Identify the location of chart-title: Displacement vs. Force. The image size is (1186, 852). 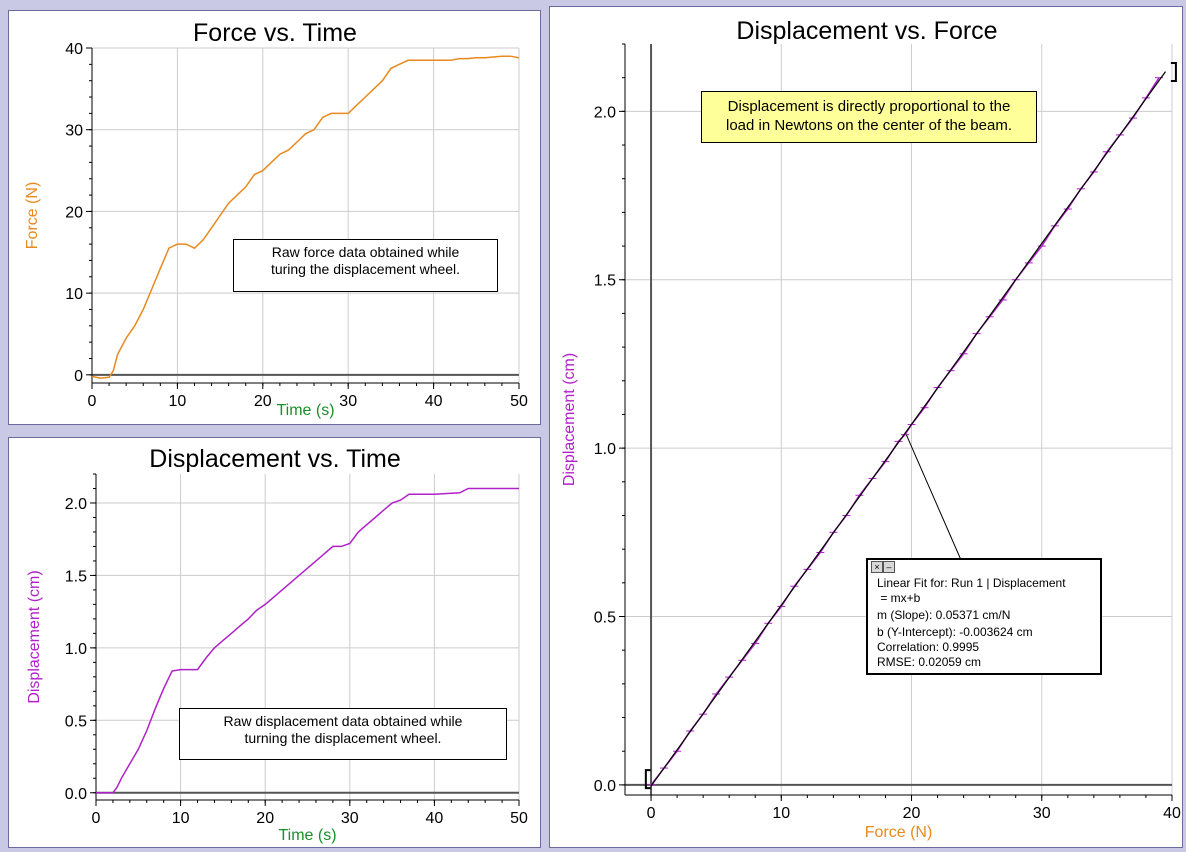
(866, 31).